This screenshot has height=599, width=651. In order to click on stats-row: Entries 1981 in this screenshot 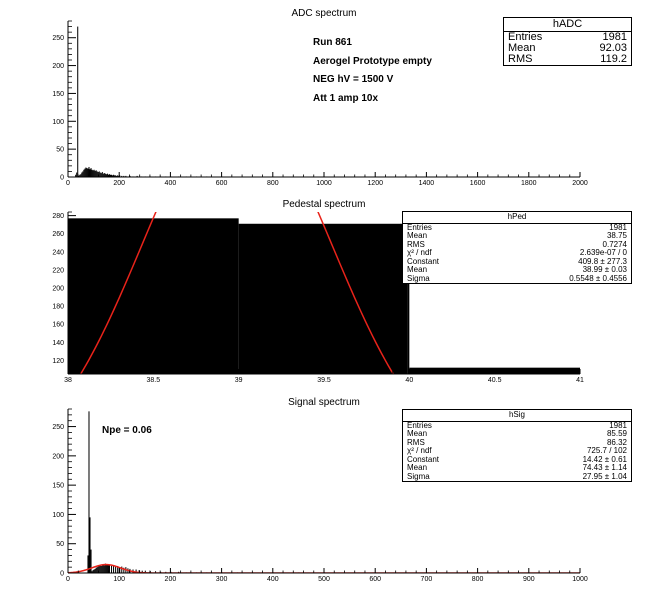, I will do `click(517, 426)`.